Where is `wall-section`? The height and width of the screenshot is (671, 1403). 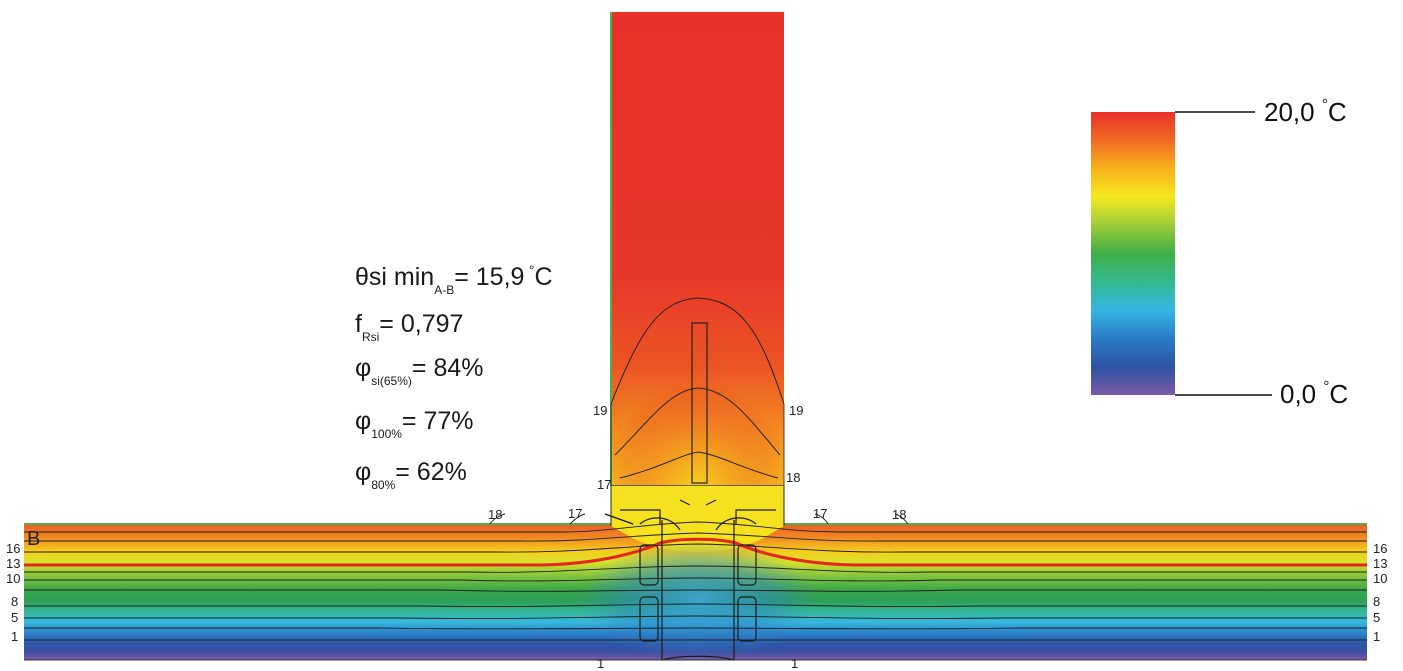
wall-section is located at coordinates (697, 249).